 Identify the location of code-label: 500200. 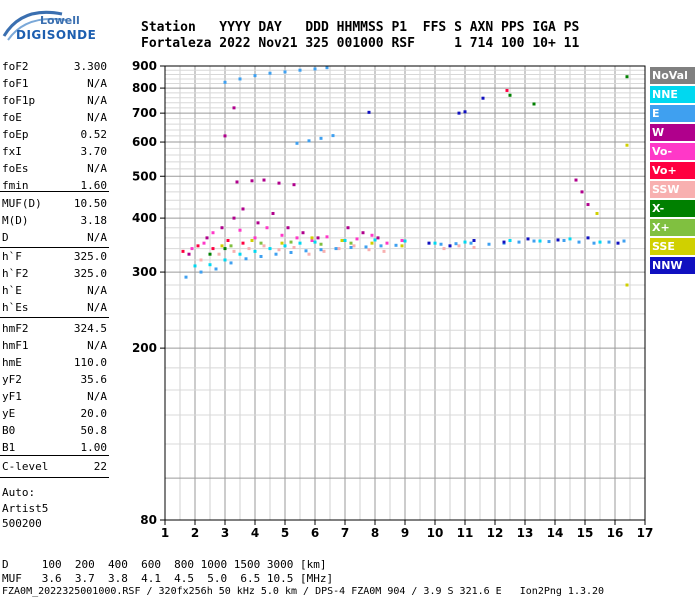
(22, 523).